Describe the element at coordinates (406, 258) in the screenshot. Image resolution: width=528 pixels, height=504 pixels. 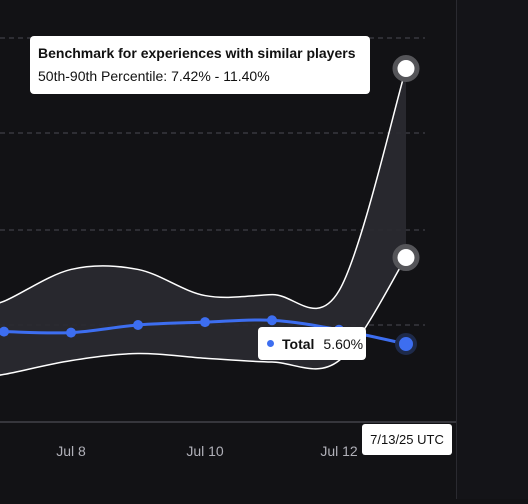
I see `benchmark-lower-marker` at that location.